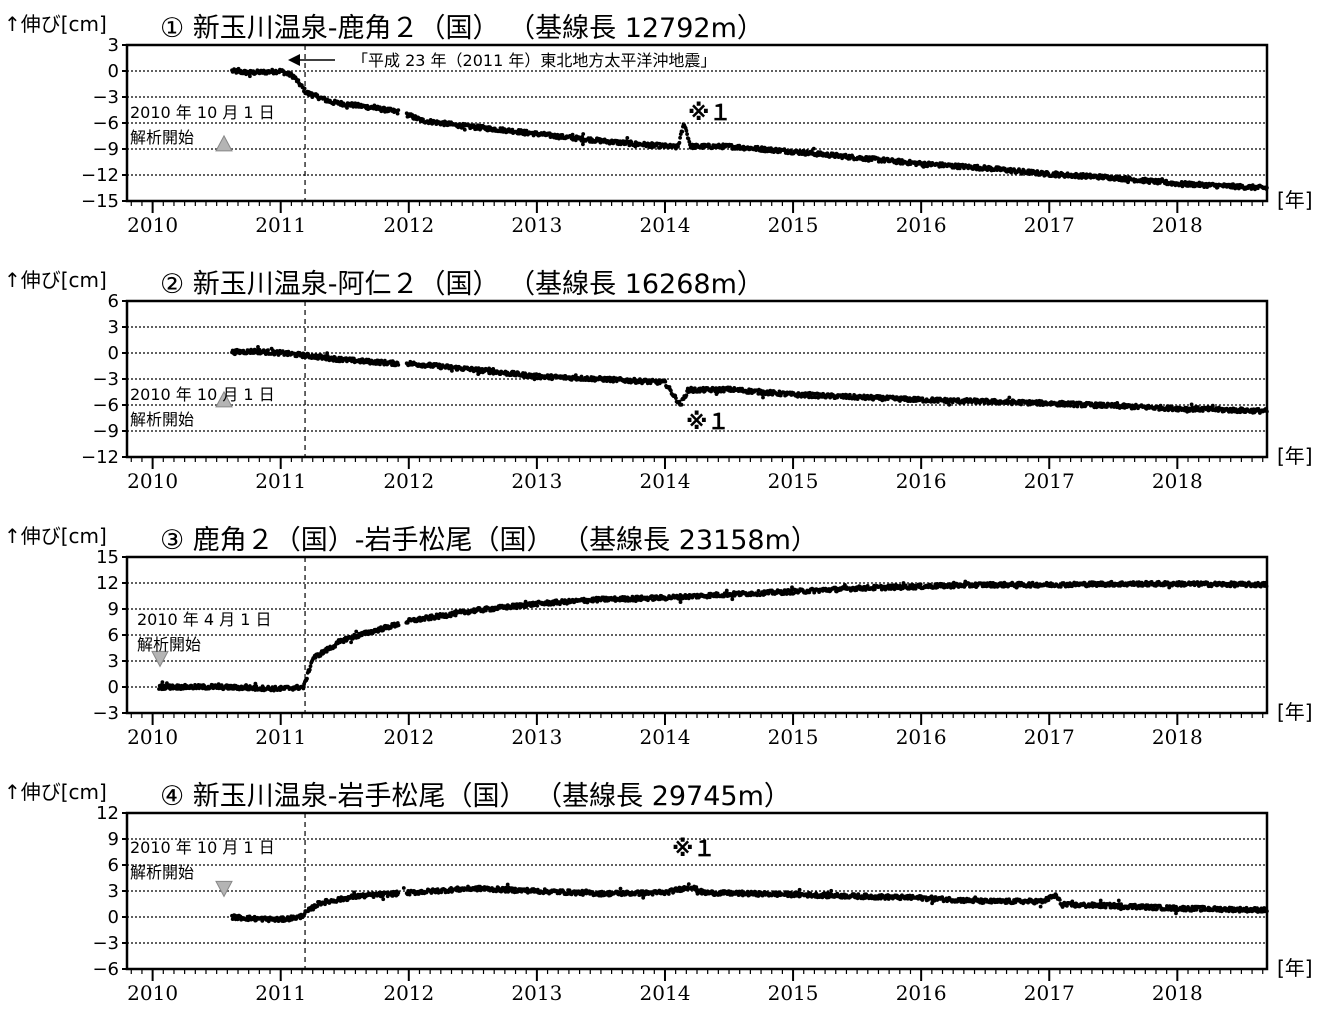 The image size is (1327, 1009). What do you see at coordinates (113, 609) in the screenshot?
I see `y-tick-label: 9` at bounding box center [113, 609].